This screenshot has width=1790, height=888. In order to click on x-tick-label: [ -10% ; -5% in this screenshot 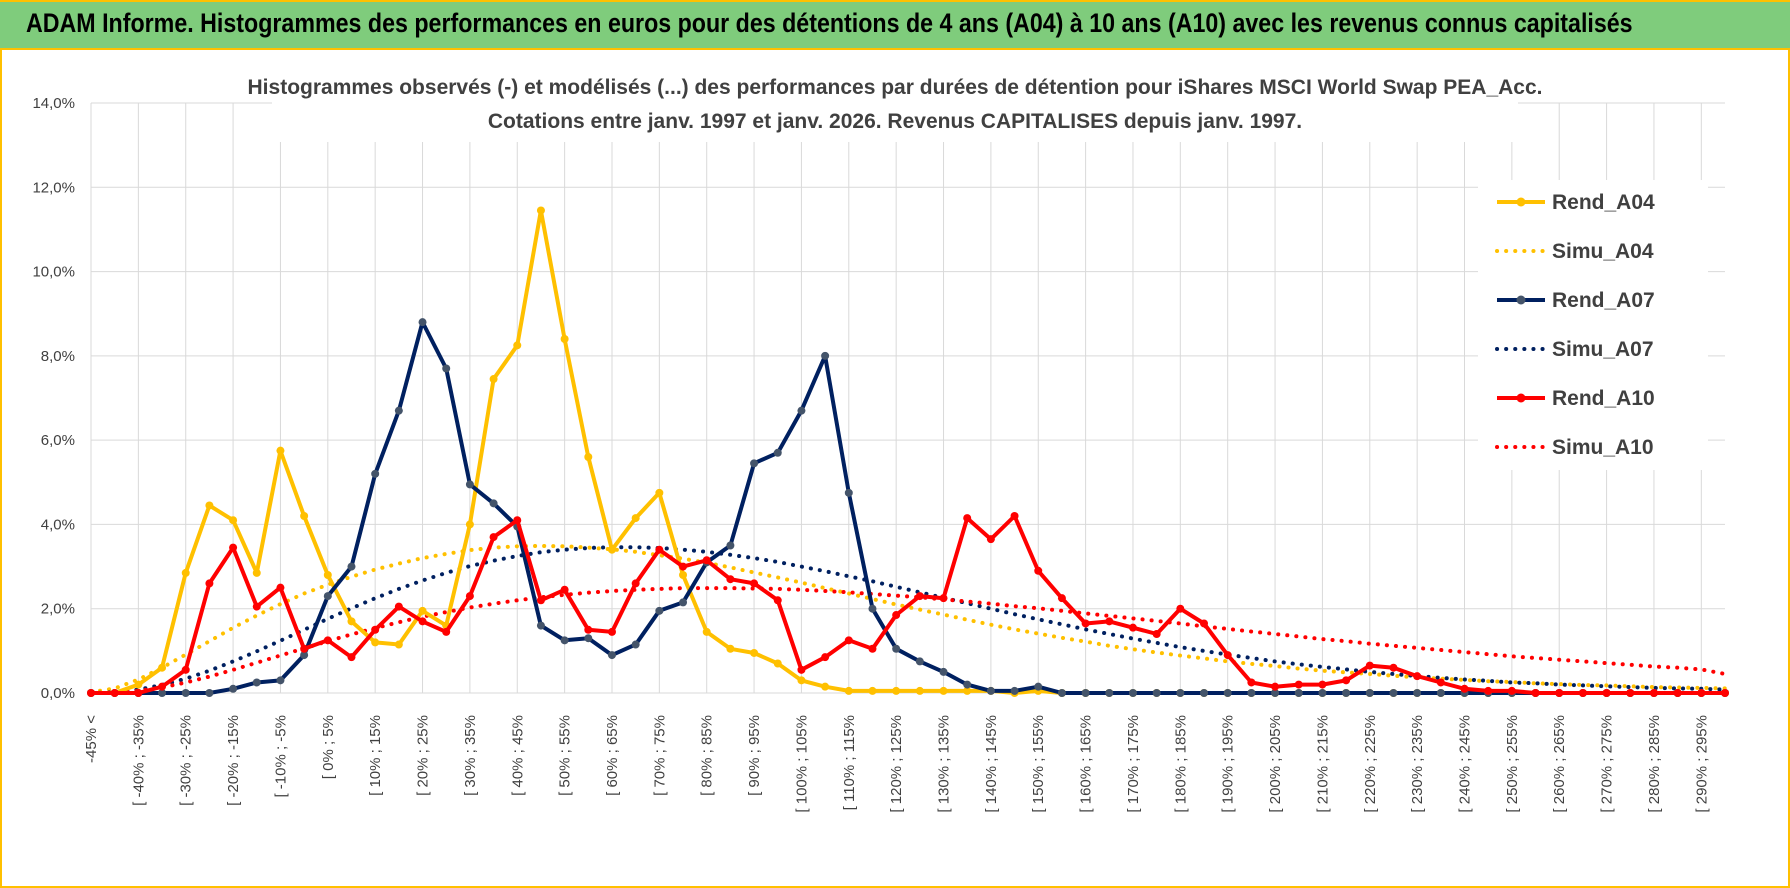, I will do `click(280, 756)`.